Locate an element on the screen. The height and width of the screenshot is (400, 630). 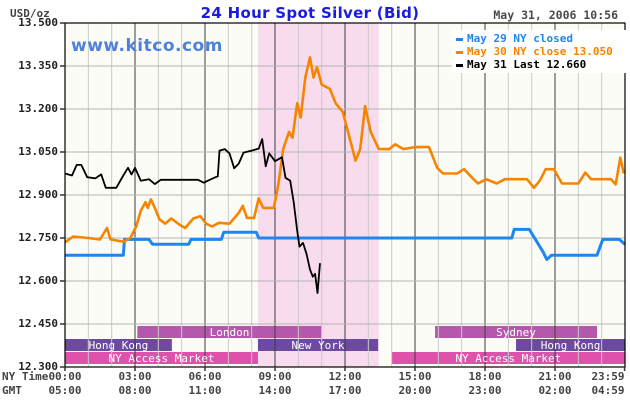
session-band-label: London is located at coordinates (229, 332).